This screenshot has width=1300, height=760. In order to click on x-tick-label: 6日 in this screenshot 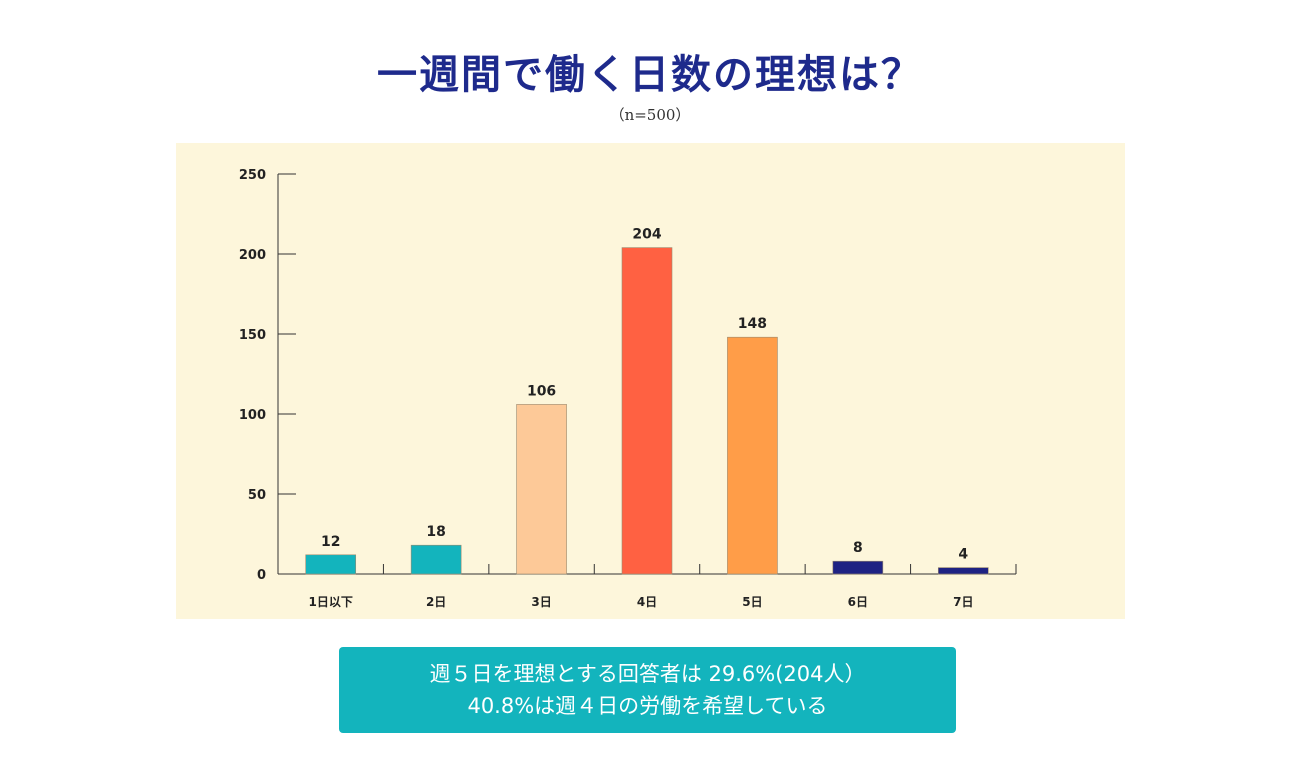, I will do `click(858, 602)`.